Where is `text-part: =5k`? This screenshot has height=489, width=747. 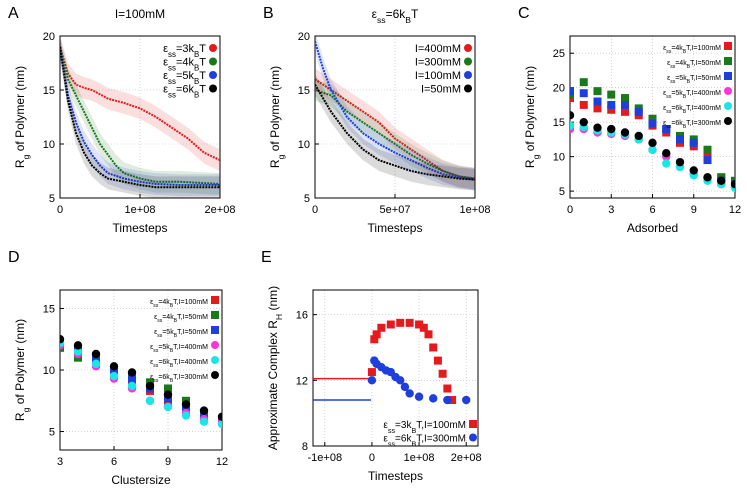
text-part: =5k is located at coordinates (681, 78).